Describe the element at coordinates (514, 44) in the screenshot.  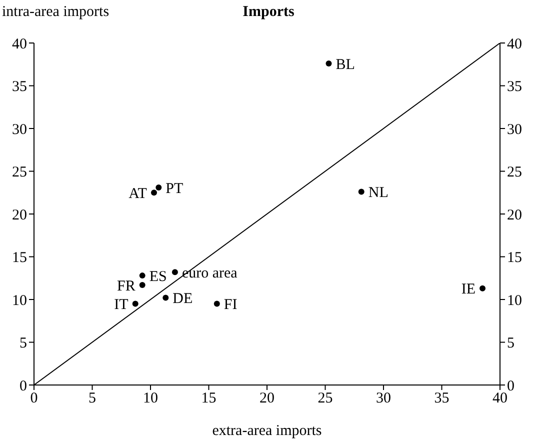
I see `y2-tick-label: 40` at that location.